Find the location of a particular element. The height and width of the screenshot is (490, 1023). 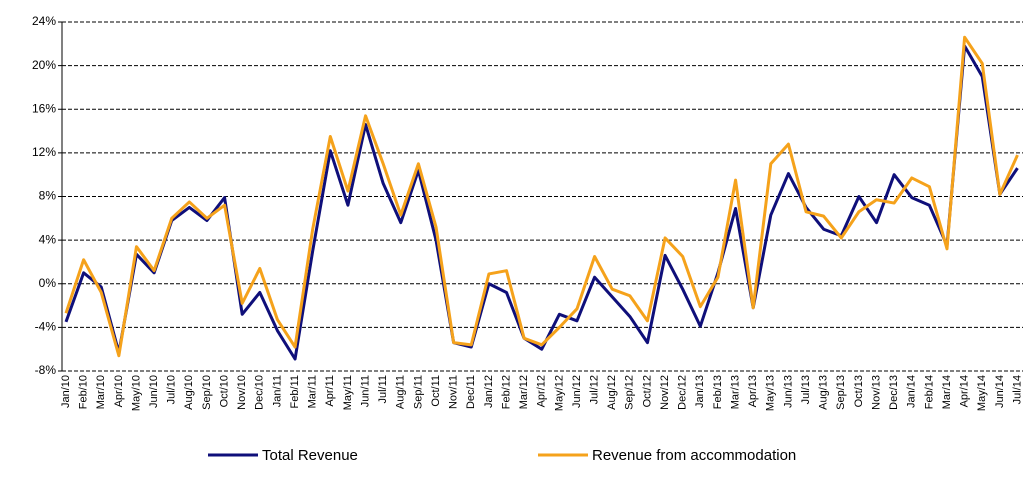

y-tick-label: 4% is located at coordinates (48, 239).